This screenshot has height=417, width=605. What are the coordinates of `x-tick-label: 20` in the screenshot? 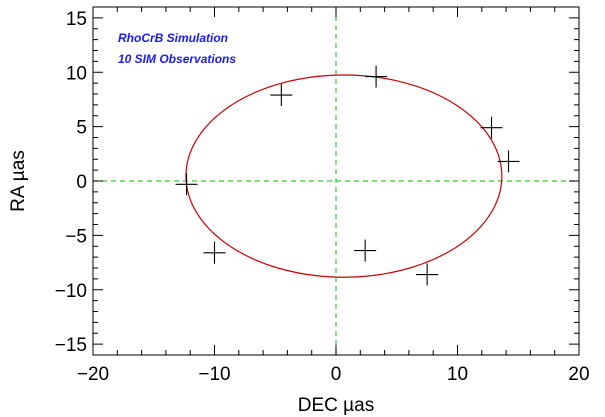 It's located at (578, 374).